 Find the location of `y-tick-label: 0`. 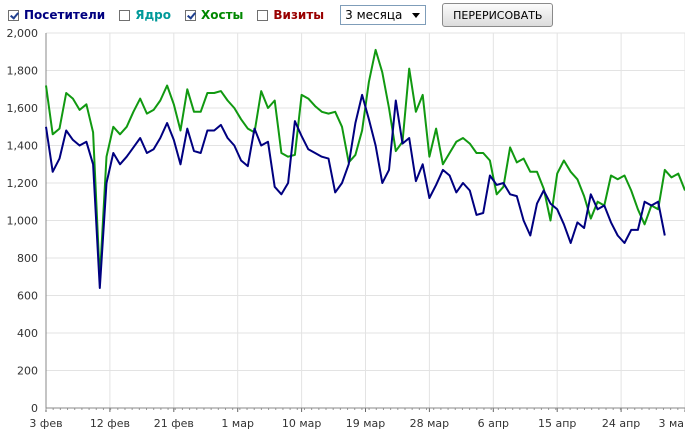

y-tick-label: 0 is located at coordinates (34, 408).